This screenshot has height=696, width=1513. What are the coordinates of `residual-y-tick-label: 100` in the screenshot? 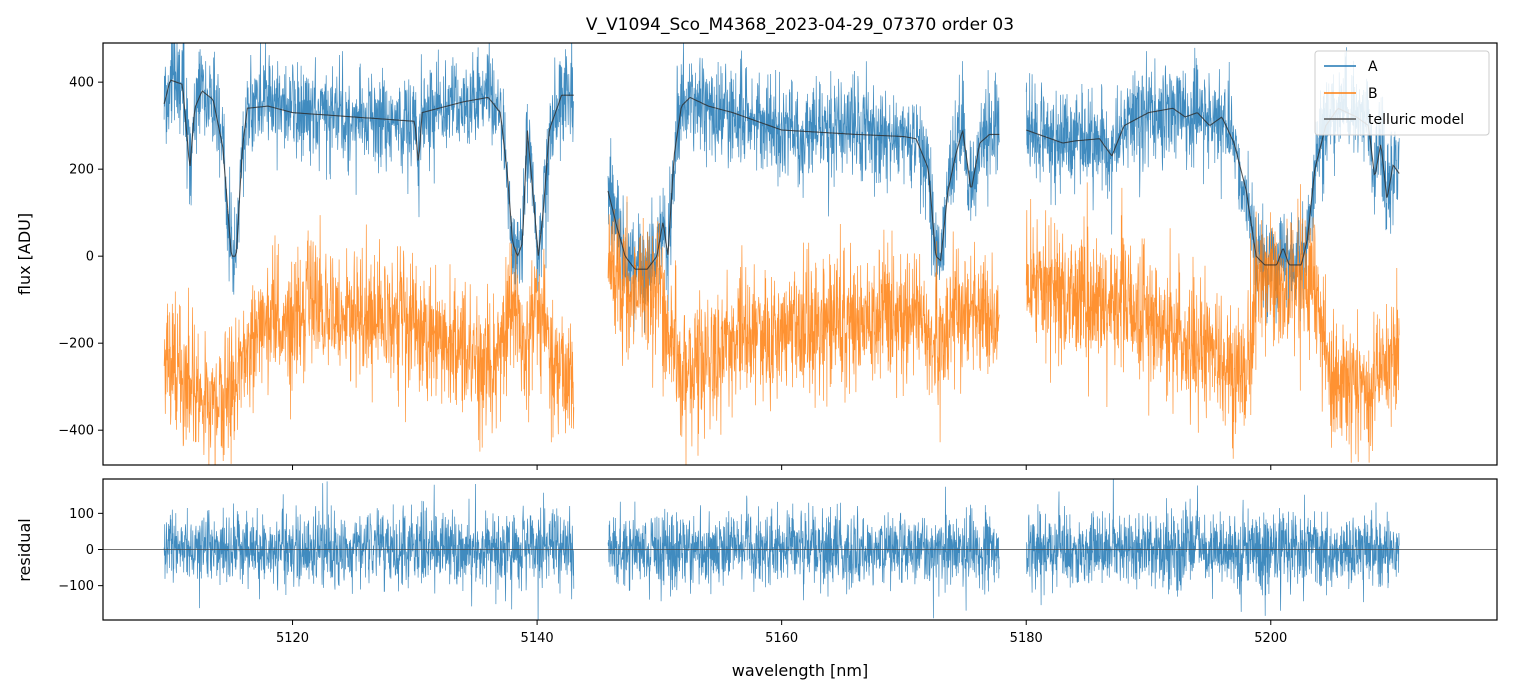 It's located at (81, 514).